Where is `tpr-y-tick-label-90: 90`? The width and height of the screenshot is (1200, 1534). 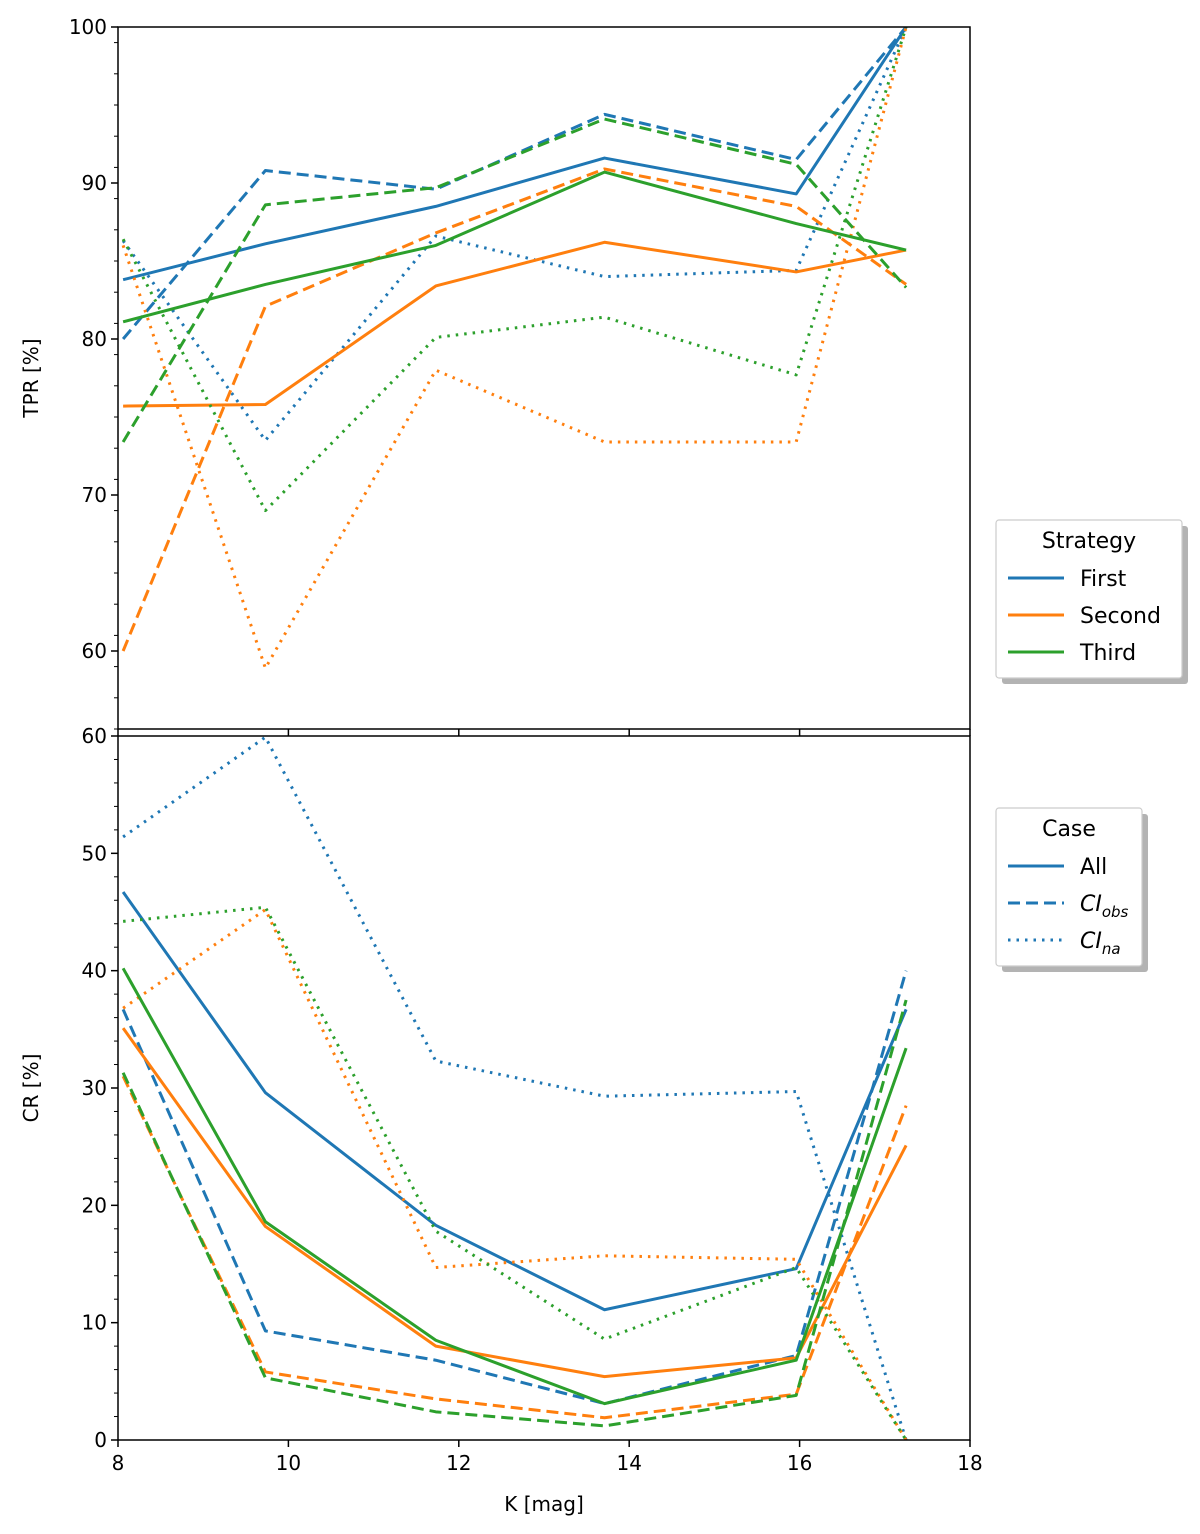
tpr-y-tick-label-90: 90 is located at coordinates (94, 183).